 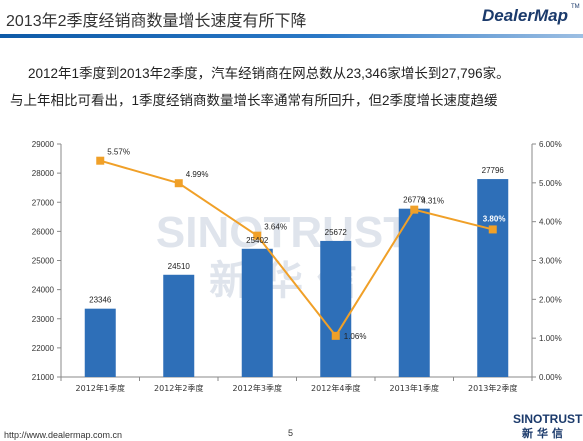 What do you see at coordinates (575, 7) in the screenshot?
I see `logo-trademark: TM` at bounding box center [575, 7].